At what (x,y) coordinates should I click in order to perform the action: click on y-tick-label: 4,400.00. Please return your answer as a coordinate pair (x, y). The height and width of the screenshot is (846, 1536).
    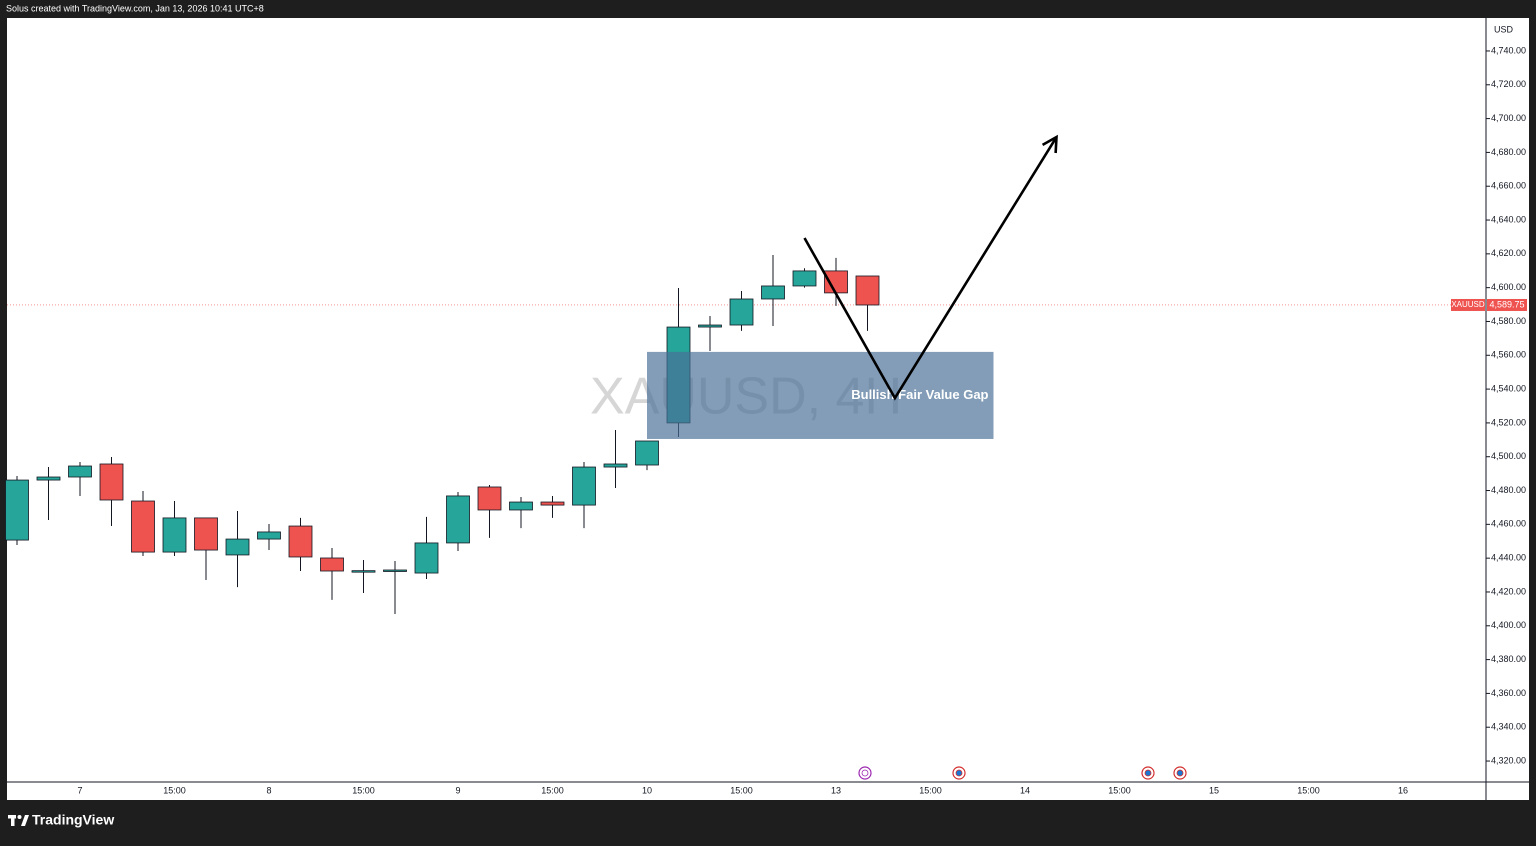
    Looking at the image, I should click on (1508, 625).